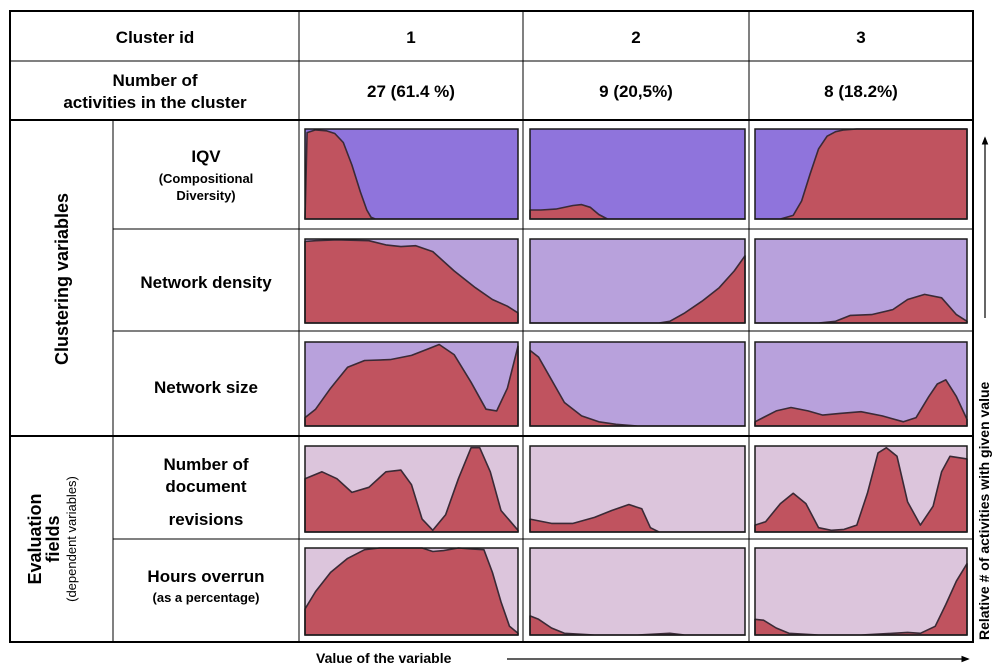  What do you see at coordinates (206, 464) in the screenshot?
I see `row-label-revisions-1: Number of` at bounding box center [206, 464].